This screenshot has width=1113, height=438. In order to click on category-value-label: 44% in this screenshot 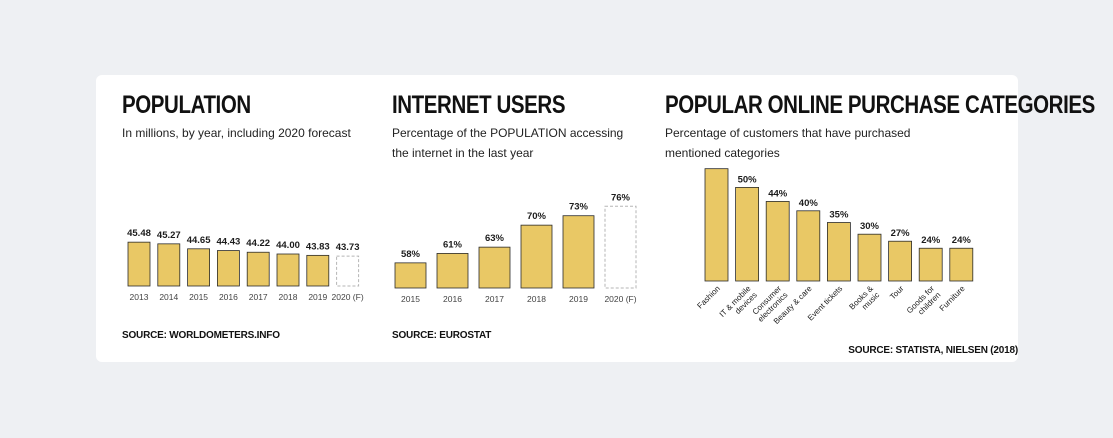, I will do `click(778, 193)`.